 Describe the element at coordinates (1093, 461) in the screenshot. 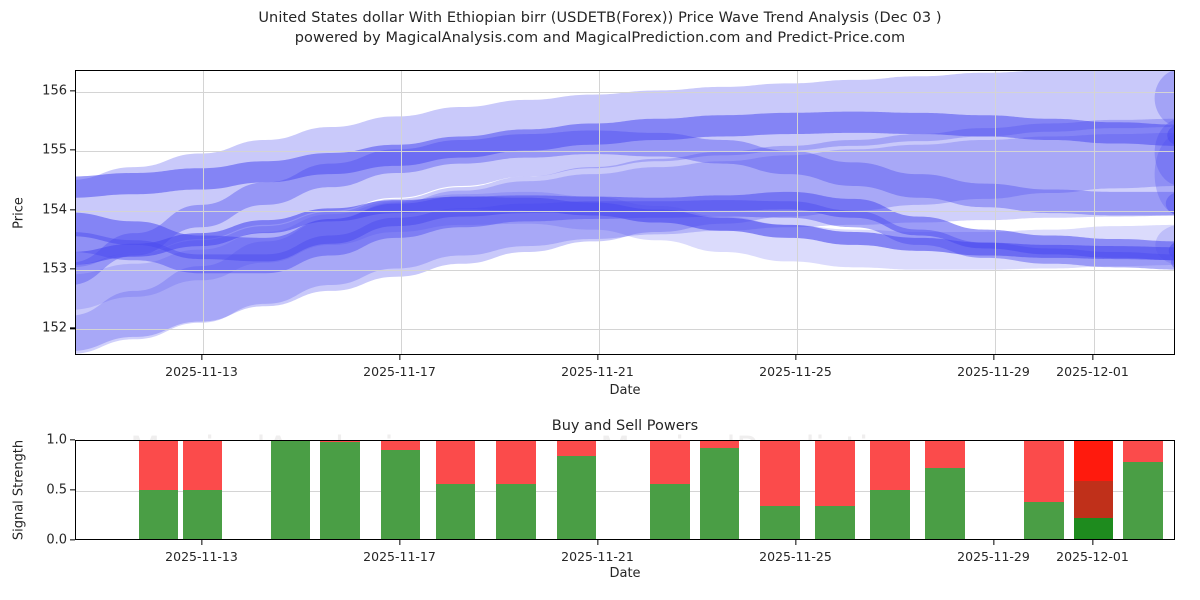

I see `segment-sell-bright` at that location.